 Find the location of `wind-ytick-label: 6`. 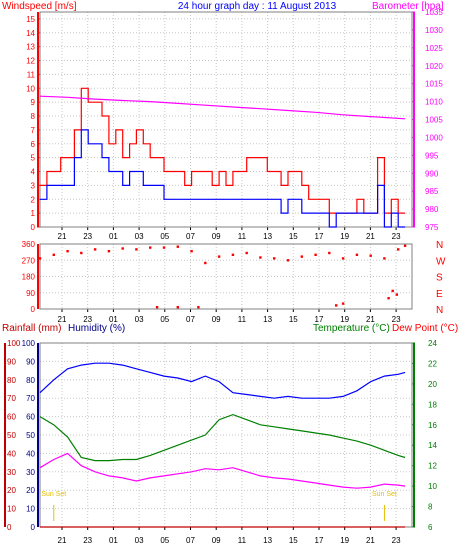

wind-ytick-label: 6 is located at coordinates (33, 144).